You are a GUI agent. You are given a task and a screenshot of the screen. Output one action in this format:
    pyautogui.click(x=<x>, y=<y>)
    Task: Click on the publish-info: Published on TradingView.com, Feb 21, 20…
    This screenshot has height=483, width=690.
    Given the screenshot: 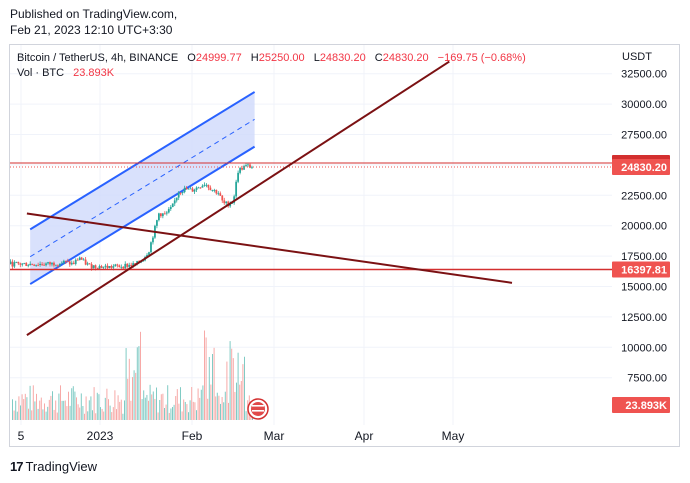 What is the action you would take?
    pyautogui.click(x=93, y=22)
    